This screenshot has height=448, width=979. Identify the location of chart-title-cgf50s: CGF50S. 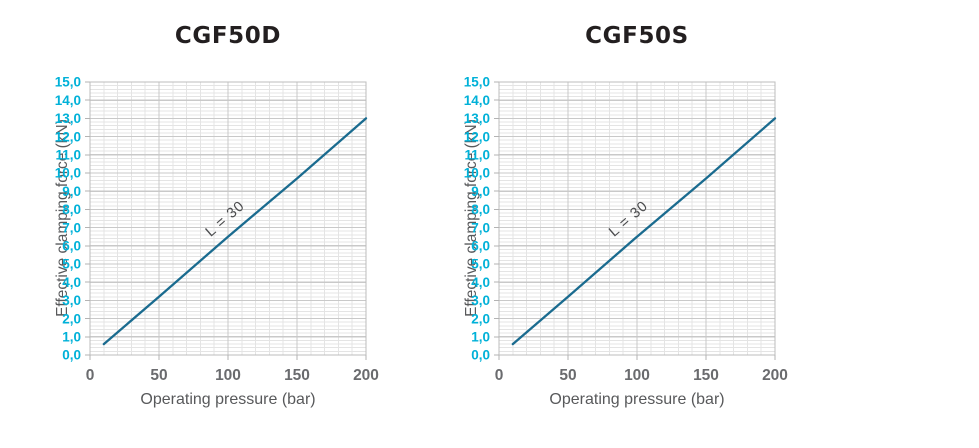
(637, 36).